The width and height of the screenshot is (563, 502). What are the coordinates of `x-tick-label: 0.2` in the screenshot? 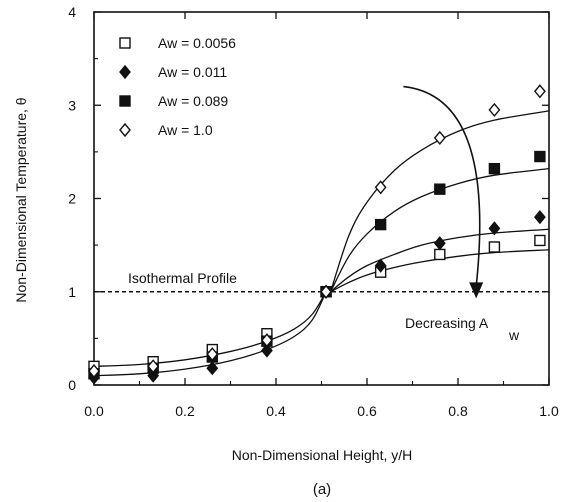 It's located at (185, 411).